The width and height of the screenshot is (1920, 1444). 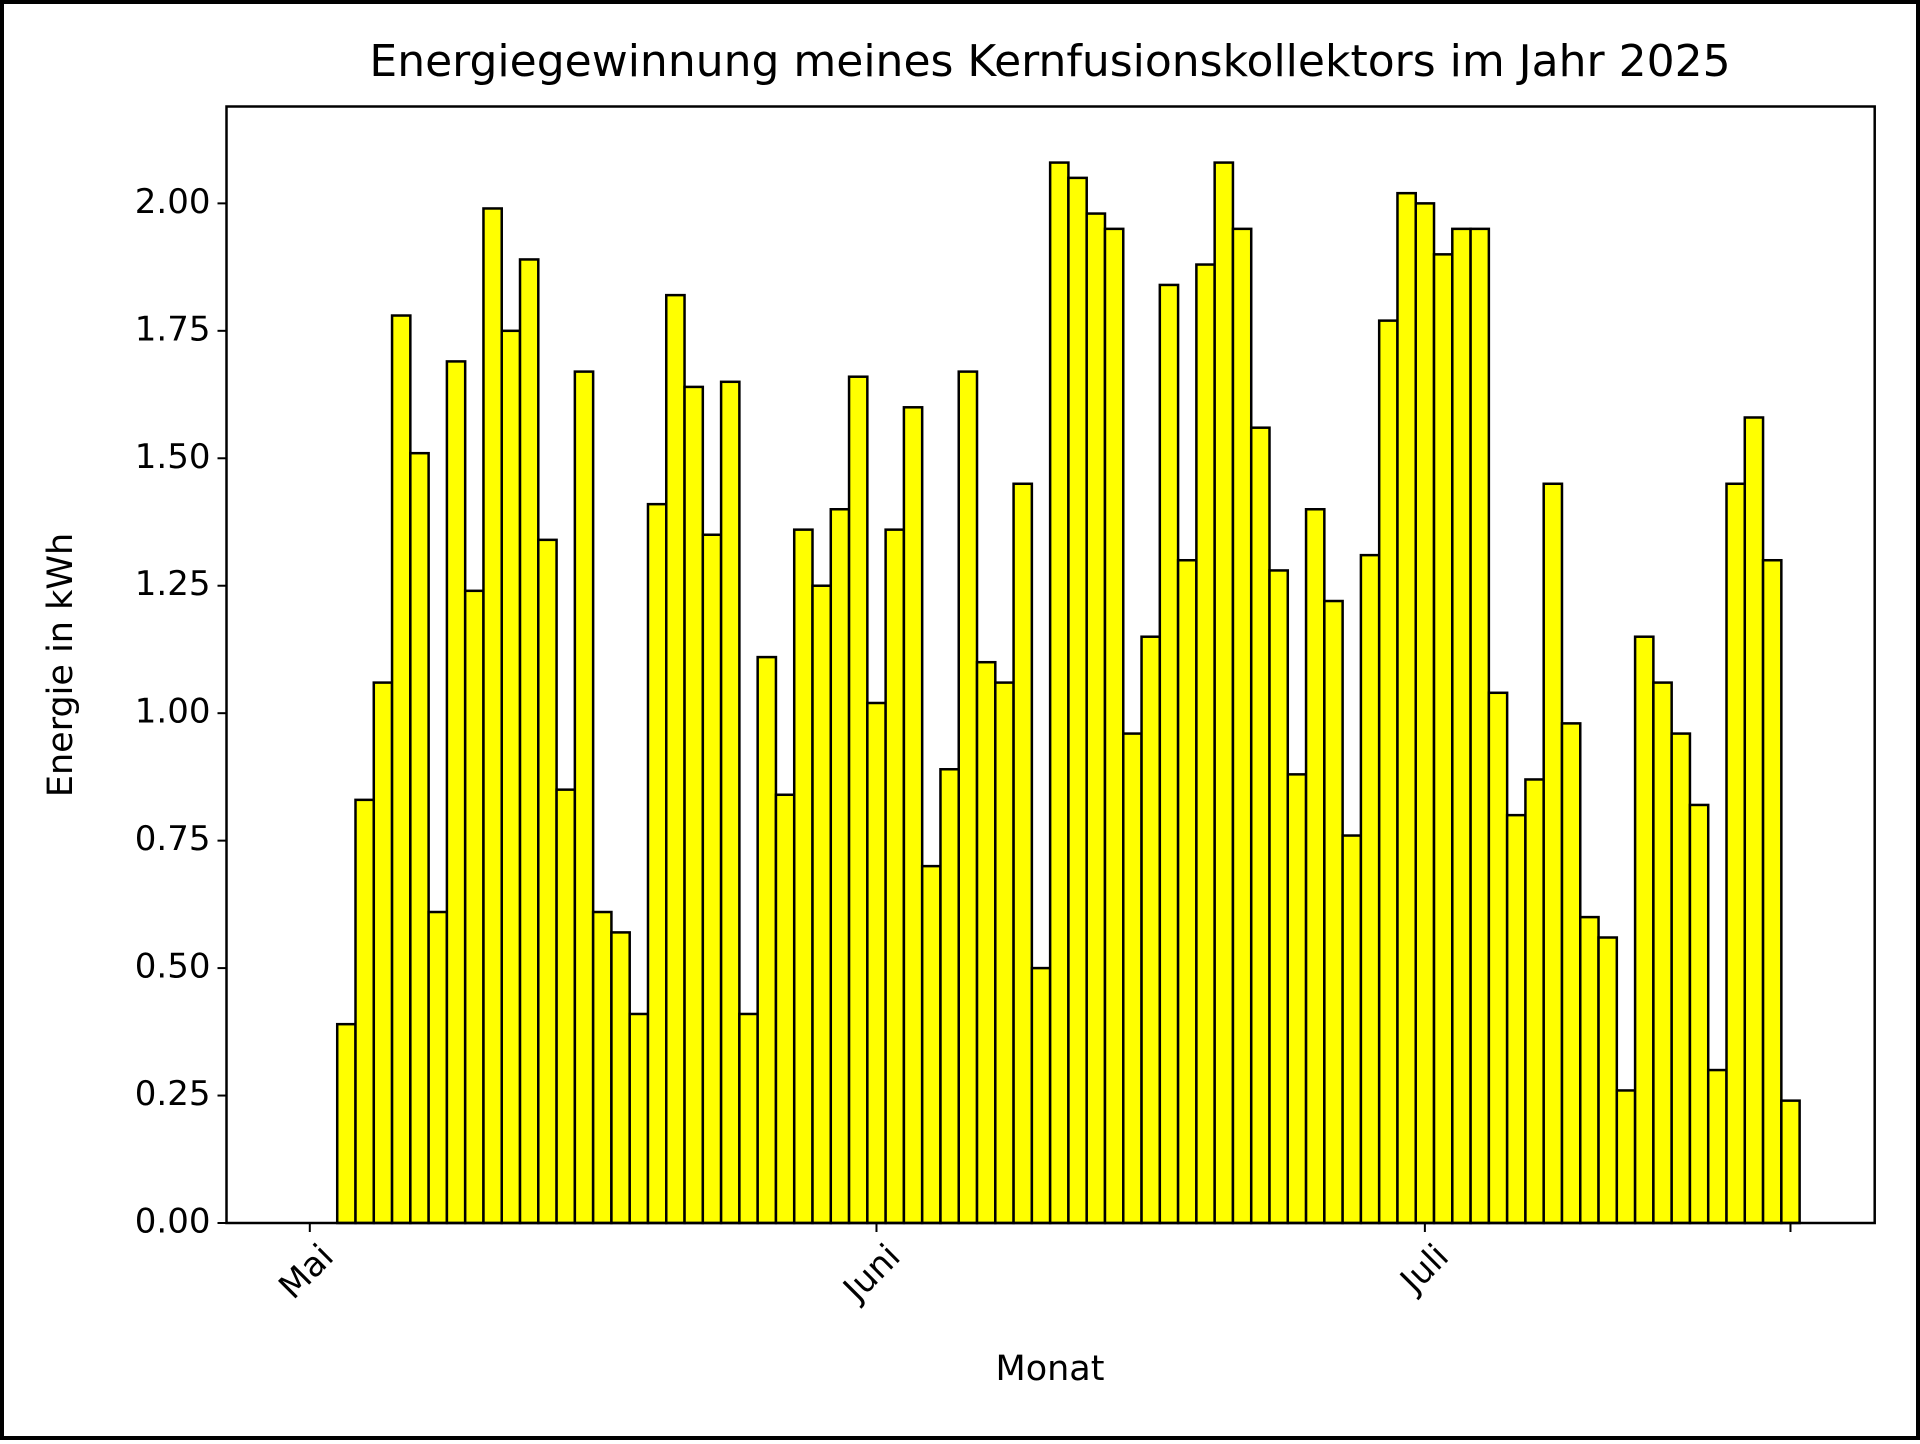 What do you see at coordinates (61, 665) in the screenshot?
I see `y-axis-label: Energie in kWh` at bounding box center [61, 665].